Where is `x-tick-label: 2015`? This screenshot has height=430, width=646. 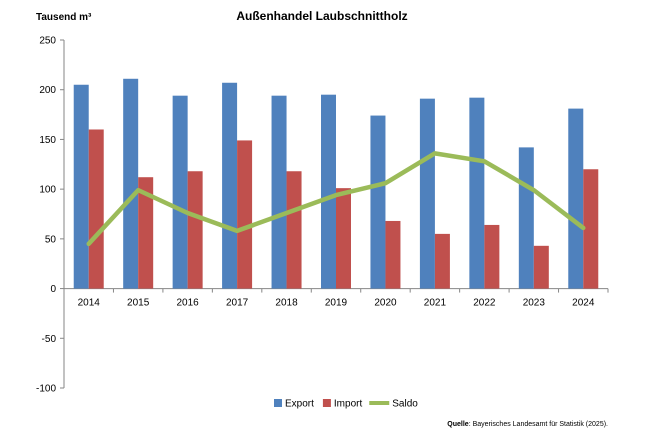 x-tick-label: 2015 is located at coordinates (138, 303).